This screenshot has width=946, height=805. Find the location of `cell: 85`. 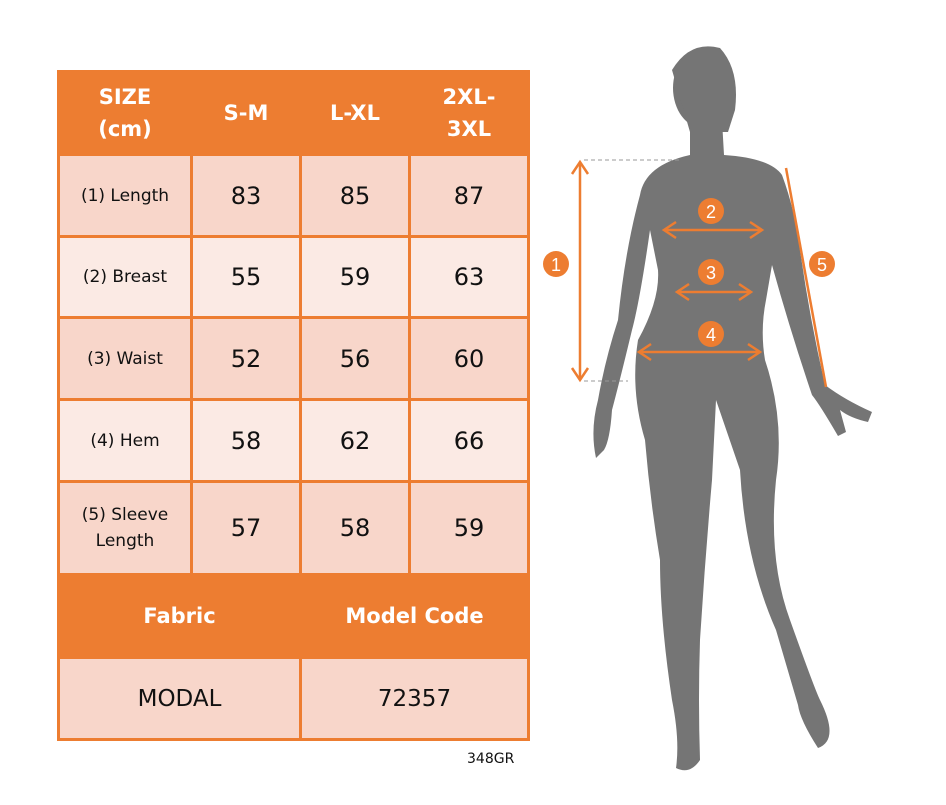

cell: 85 is located at coordinates (355, 195).